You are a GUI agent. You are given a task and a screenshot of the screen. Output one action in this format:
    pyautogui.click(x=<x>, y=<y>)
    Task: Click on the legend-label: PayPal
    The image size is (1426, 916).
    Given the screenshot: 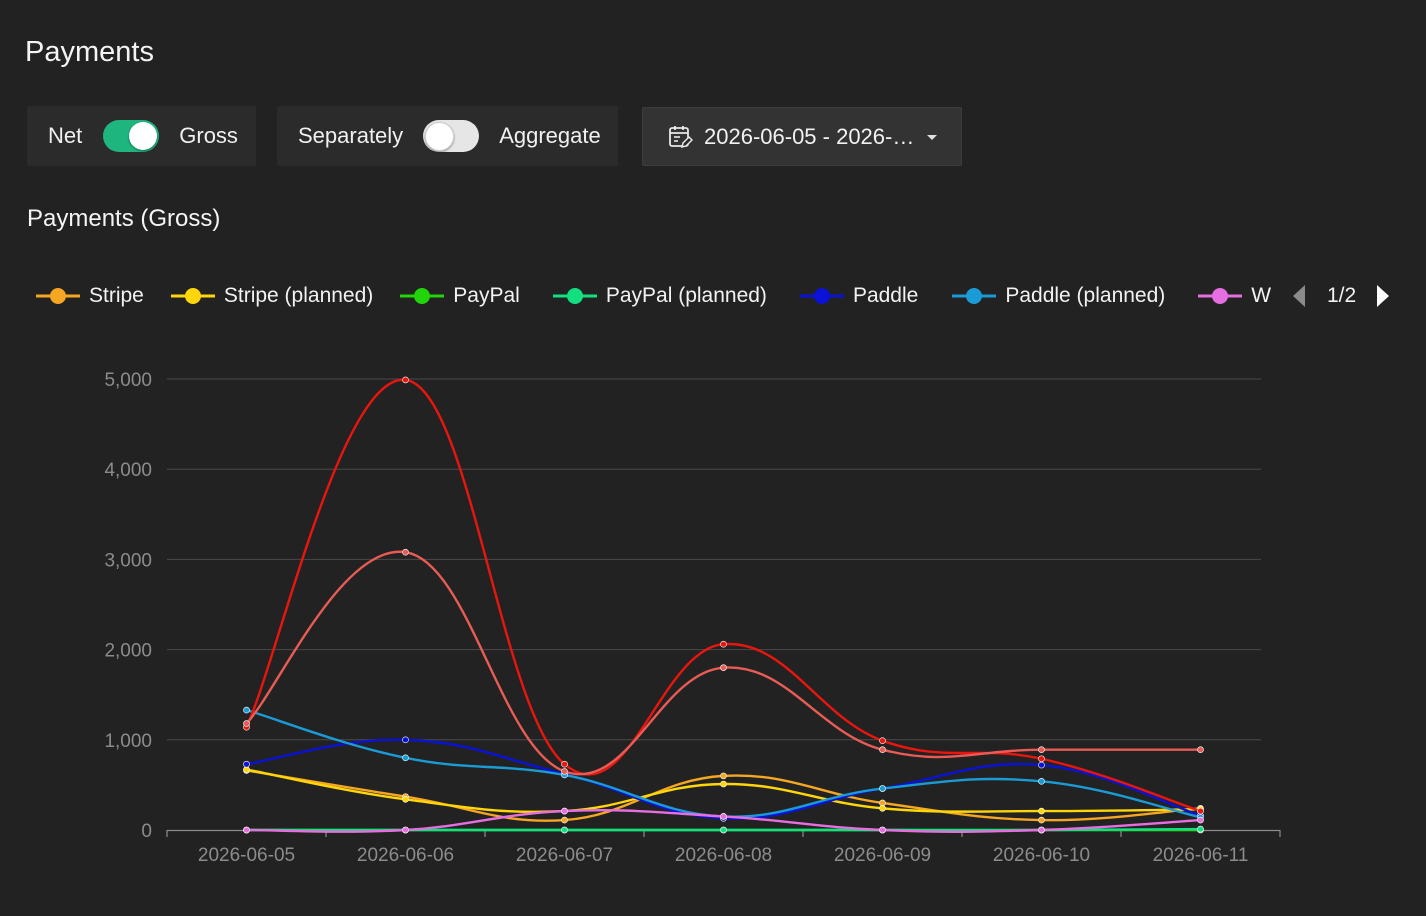 What is the action you would take?
    pyautogui.click(x=486, y=295)
    